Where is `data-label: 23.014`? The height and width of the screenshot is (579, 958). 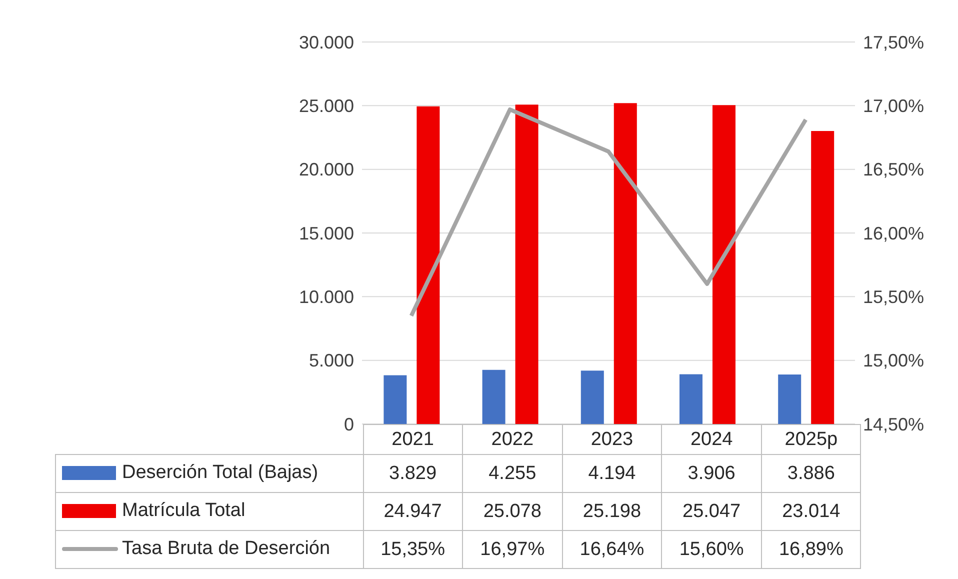
data-label: 23.014 is located at coordinates (811, 511).